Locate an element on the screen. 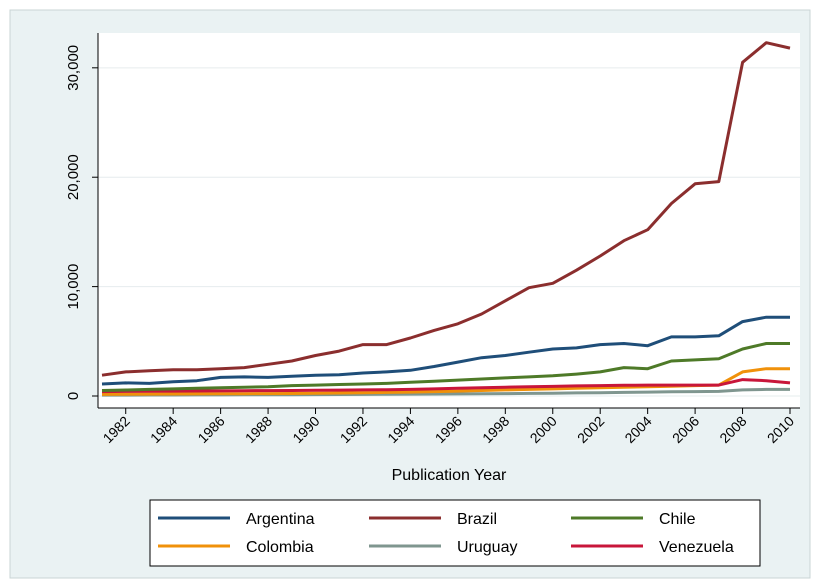 Image resolution: width=817 pixels, height=584 pixels. series-line-venezuela is located at coordinates (446, 386).